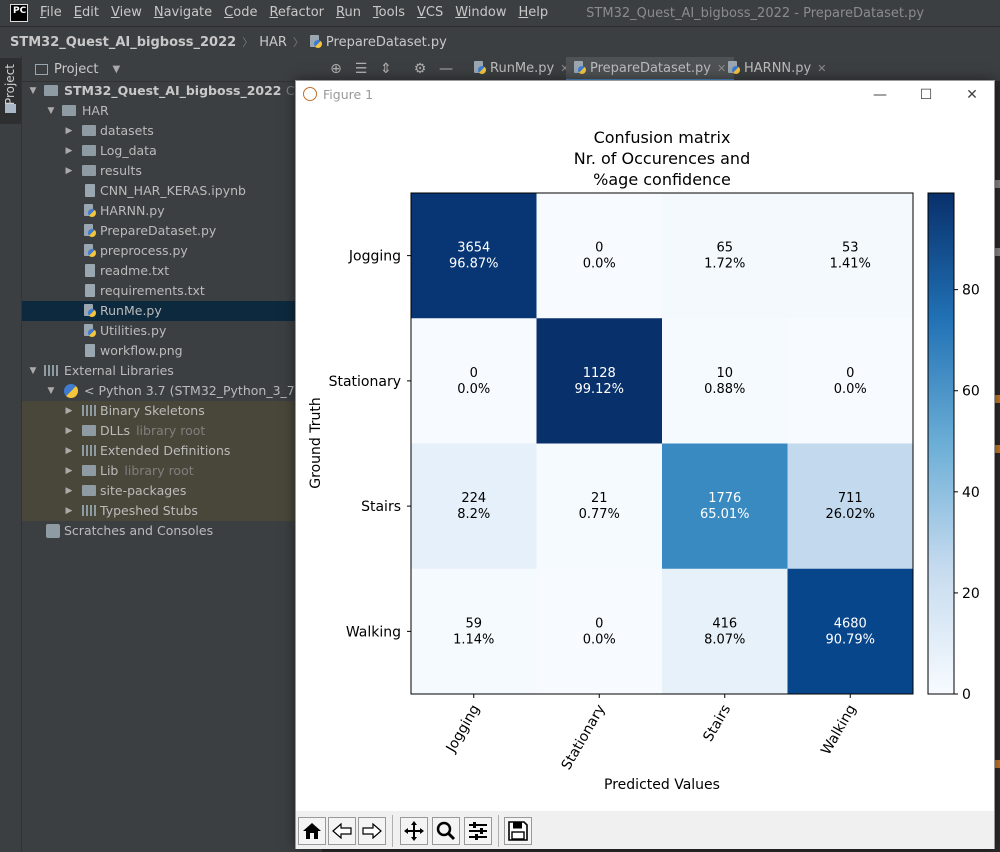 The height and width of the screenshot is (852, 1000). I want to click on tree-item-label: requirements.txt, so click(152, 290).